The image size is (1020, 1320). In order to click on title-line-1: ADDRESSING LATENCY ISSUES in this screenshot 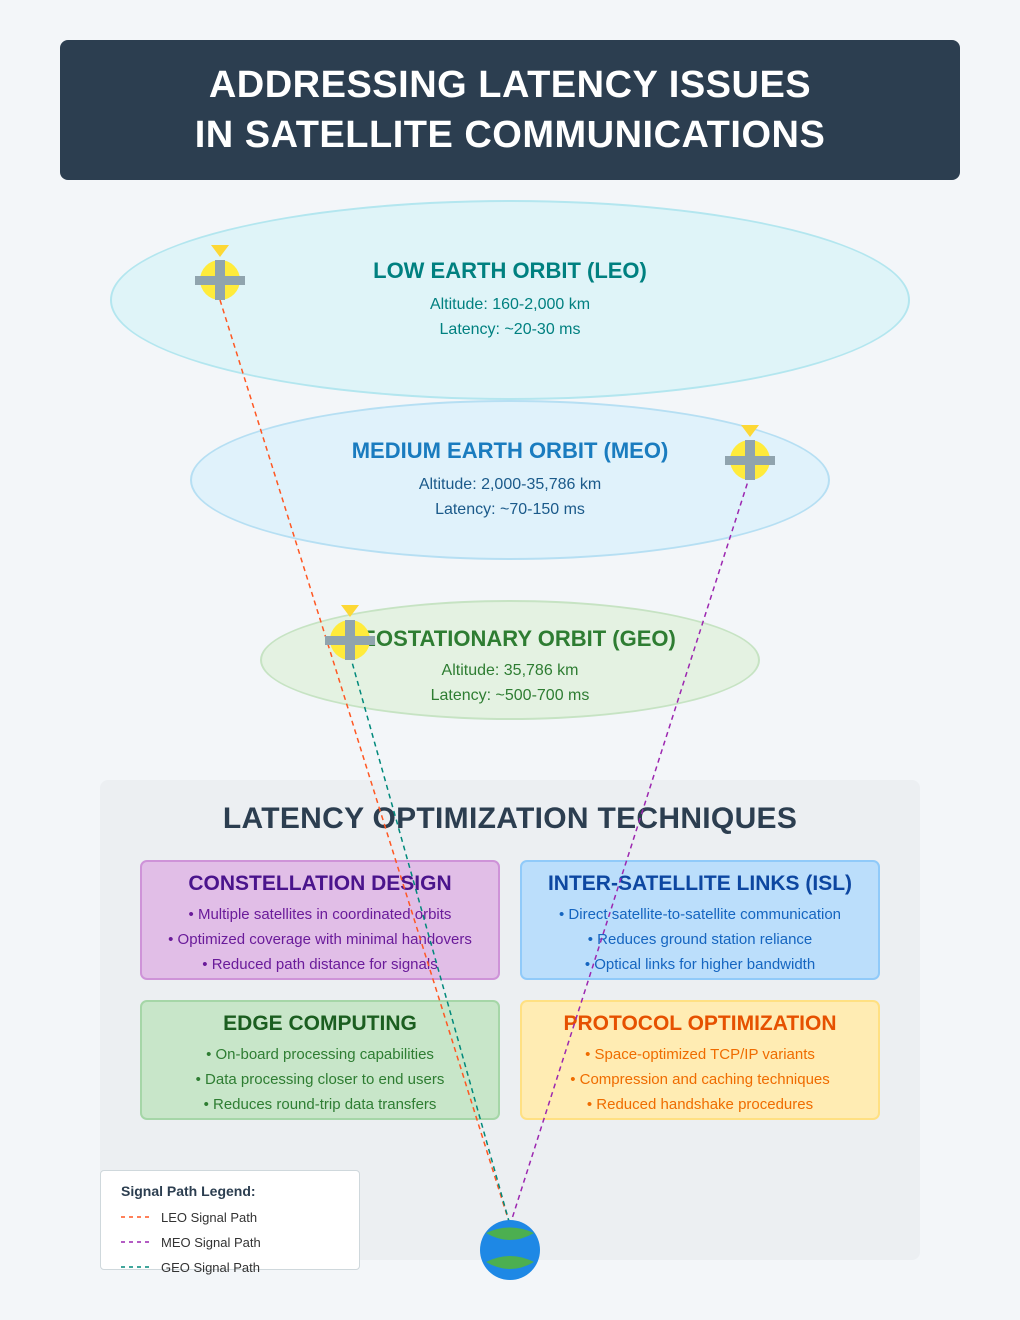, I will do `click(510, 85)`.